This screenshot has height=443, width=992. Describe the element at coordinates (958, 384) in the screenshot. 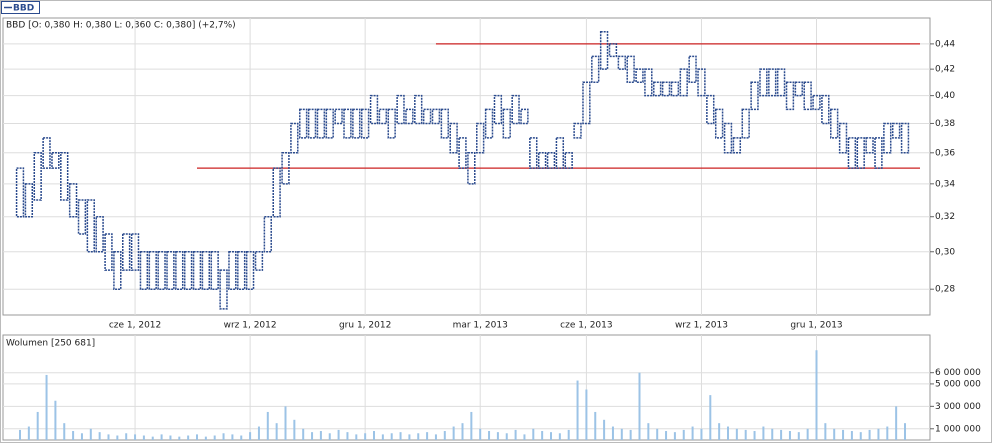

I see `y-tick-label: 5 000 000` at that location.